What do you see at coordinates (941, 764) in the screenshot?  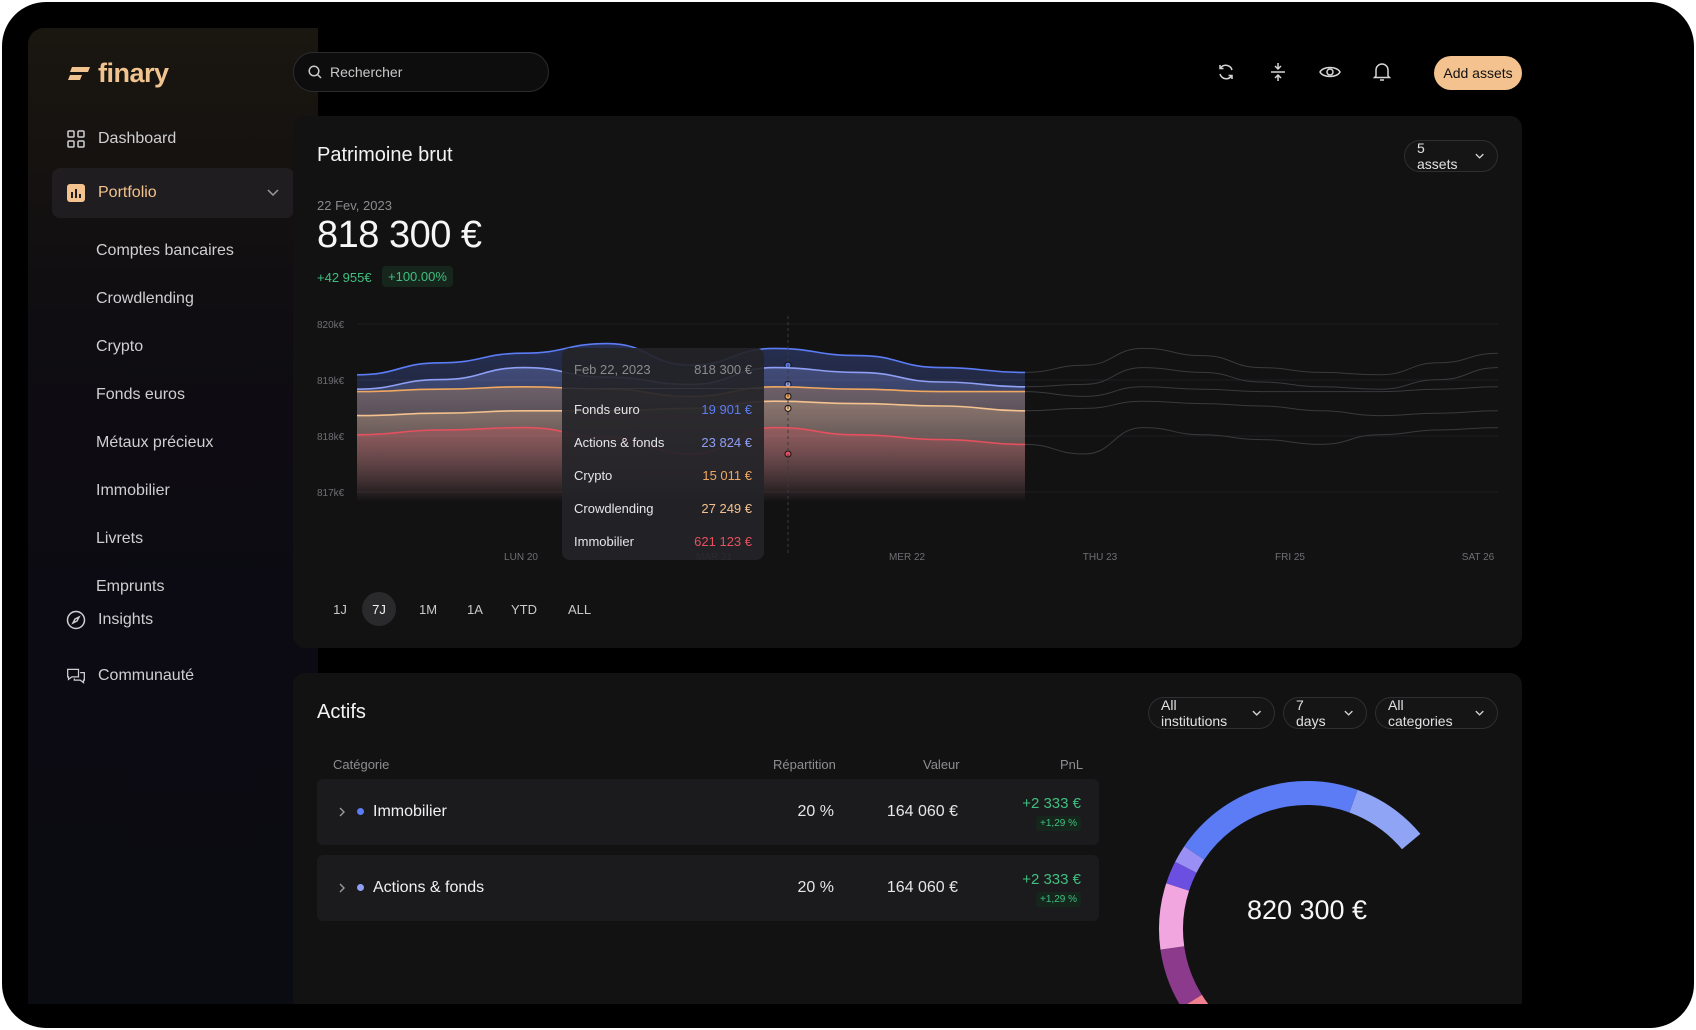 I see `column-header-valeur: Valeur` at bounding box center [941, 764].